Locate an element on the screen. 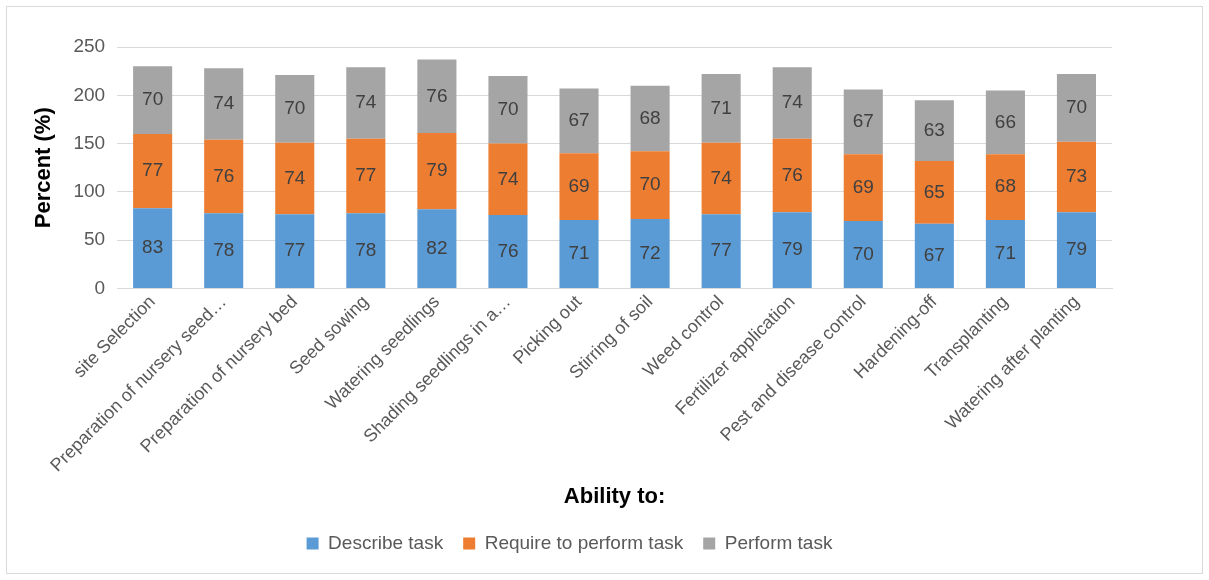 Image resolution: width=1209 pixels, height=580 pixels. data-label: 82 is located at coordinates (437, 247).